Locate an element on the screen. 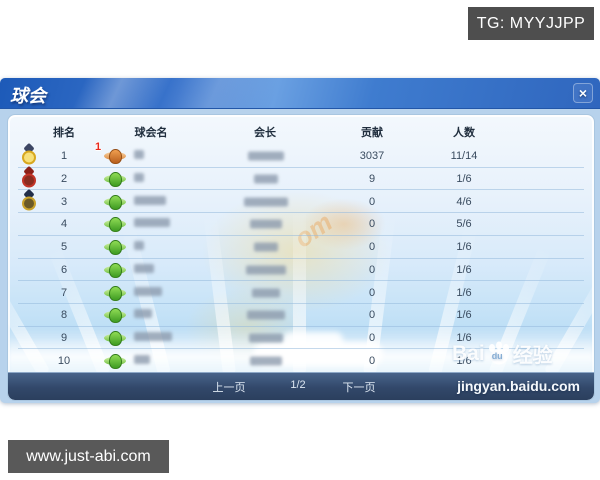  site-watermark-label: www.just-abi.com is located at coordinates (88, 456).